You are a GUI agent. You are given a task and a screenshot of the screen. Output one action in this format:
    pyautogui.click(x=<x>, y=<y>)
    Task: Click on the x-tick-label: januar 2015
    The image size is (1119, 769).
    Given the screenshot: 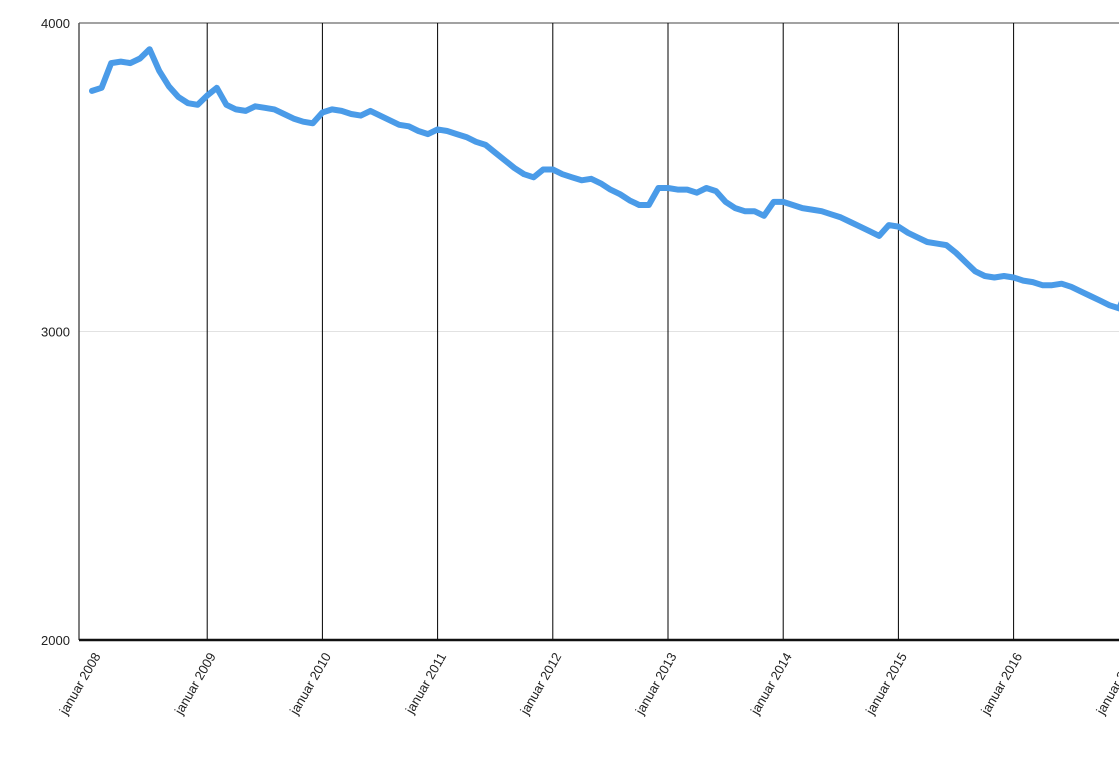 What is the action you would take?
    pyautogui.click(x=886, y=684)
    